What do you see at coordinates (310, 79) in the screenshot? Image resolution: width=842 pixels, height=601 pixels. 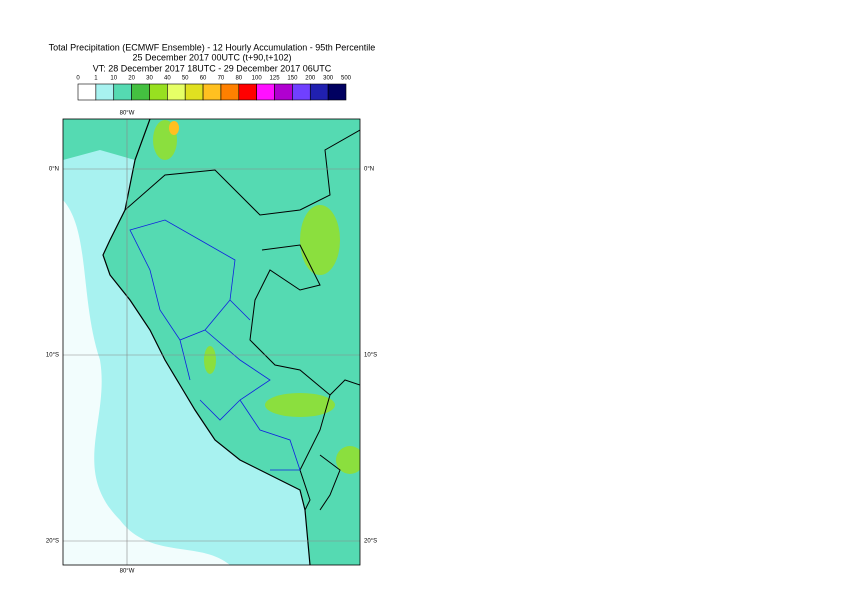 I see `legend-label: 200` at bounding box center [310, 79].